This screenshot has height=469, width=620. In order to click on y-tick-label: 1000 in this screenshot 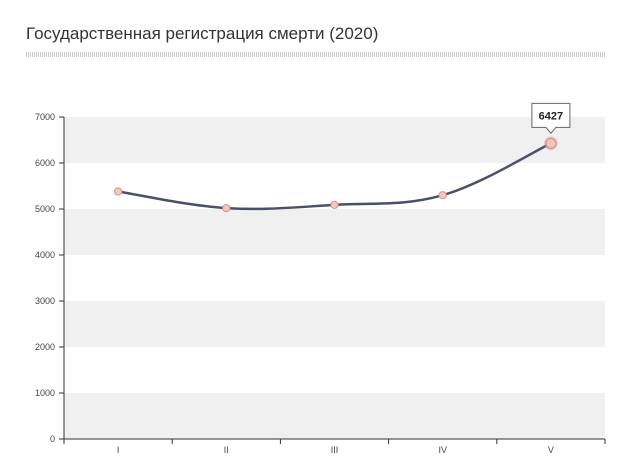, I will do `click(45, 393)`.